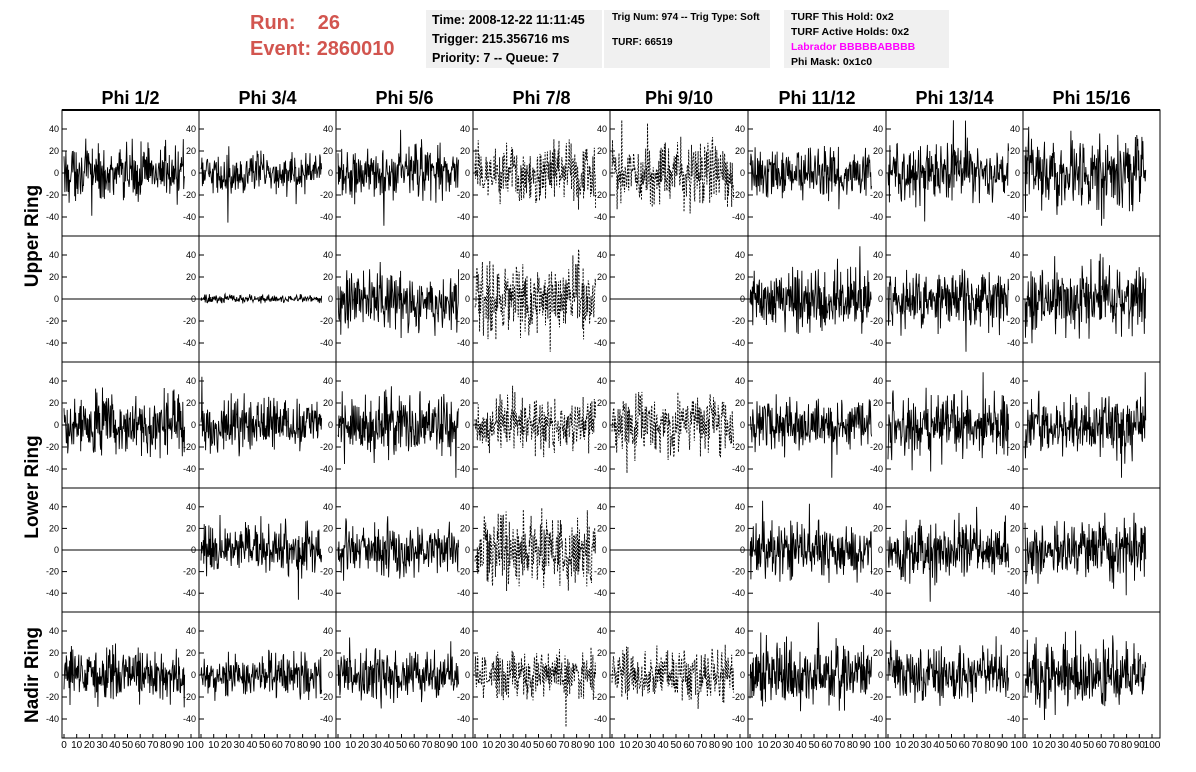  What do you see at coordinates (832, 62) in the screenshot?
I see `phi-mask-text: Phi Mask: 0x1c0` at bounding box center [832, 62].